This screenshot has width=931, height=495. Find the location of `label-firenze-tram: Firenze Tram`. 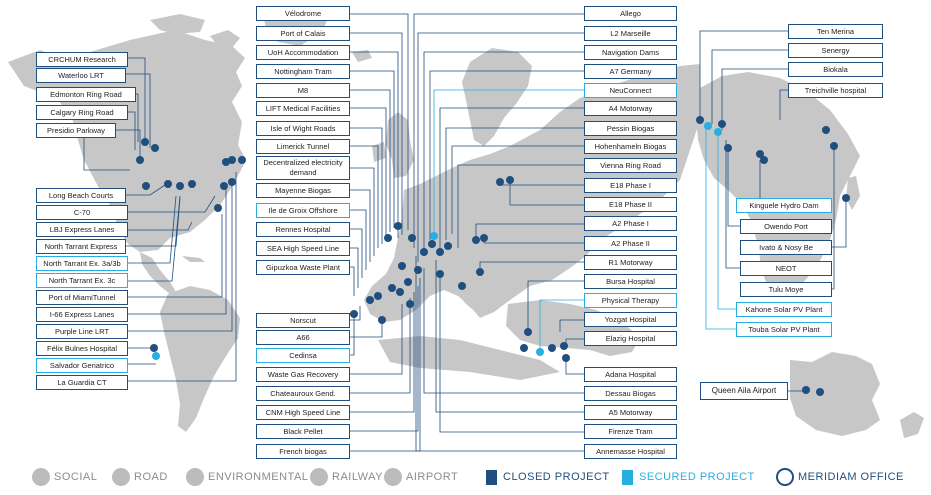

label-firenze-tram: Firenze Tram is located at coordinates (630, 431).